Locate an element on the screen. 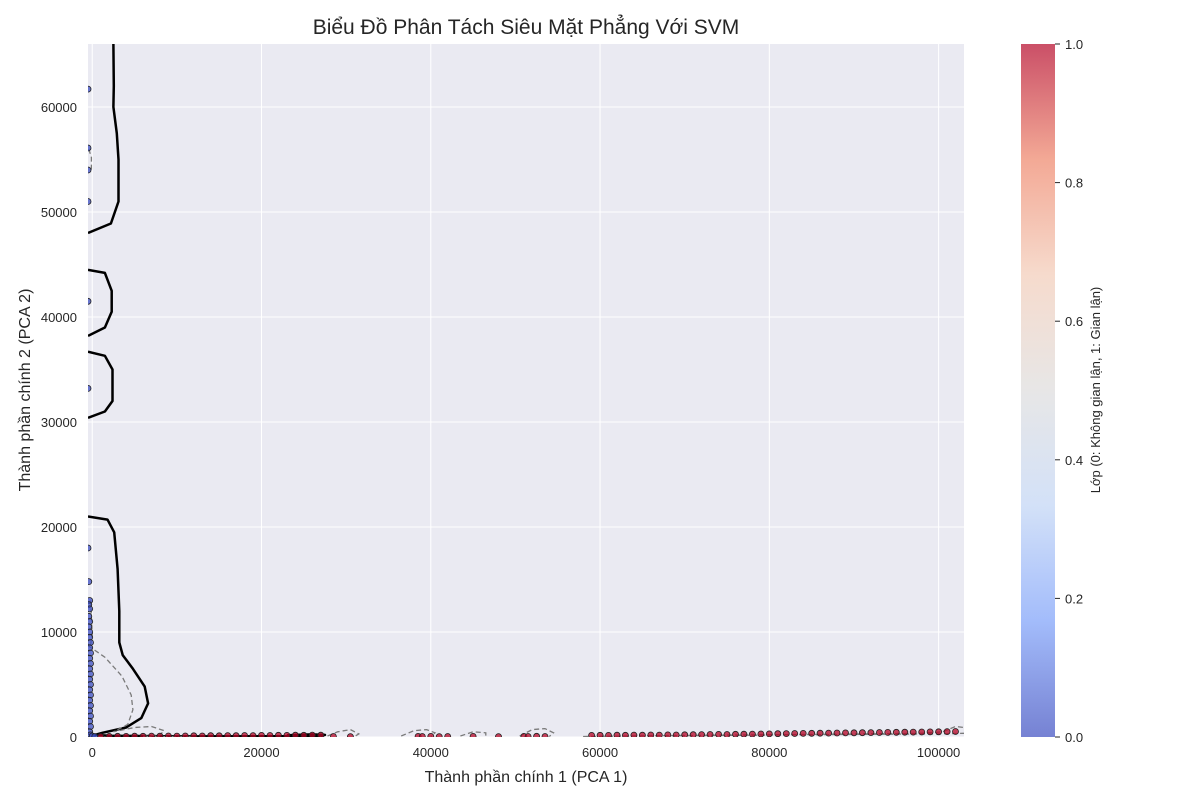  y-tick-label-4: 40000 is located at coordinates (59, 317).